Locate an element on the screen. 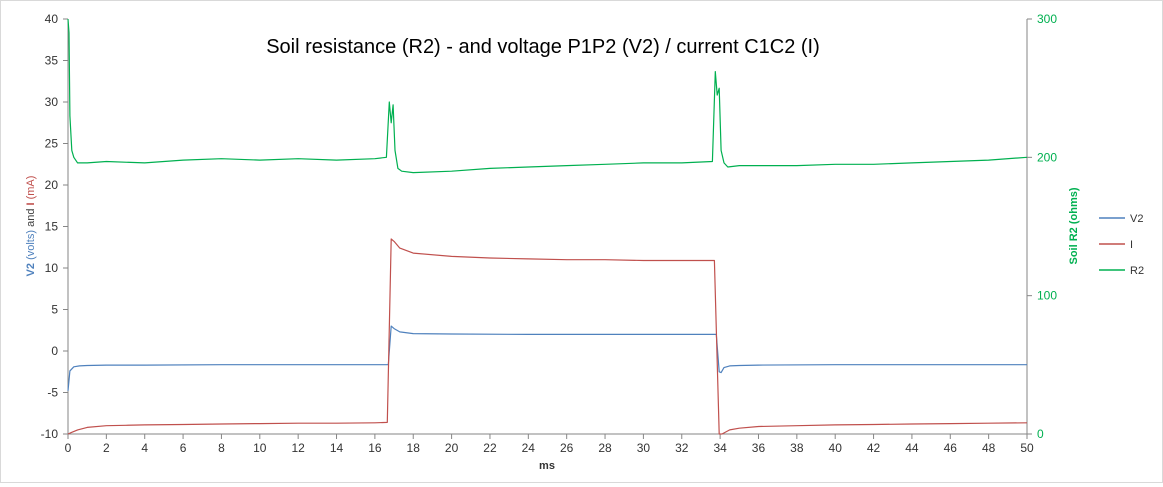  y-axis-label: V2 (volts) and I (mA) is located at coordinates (31, 226).